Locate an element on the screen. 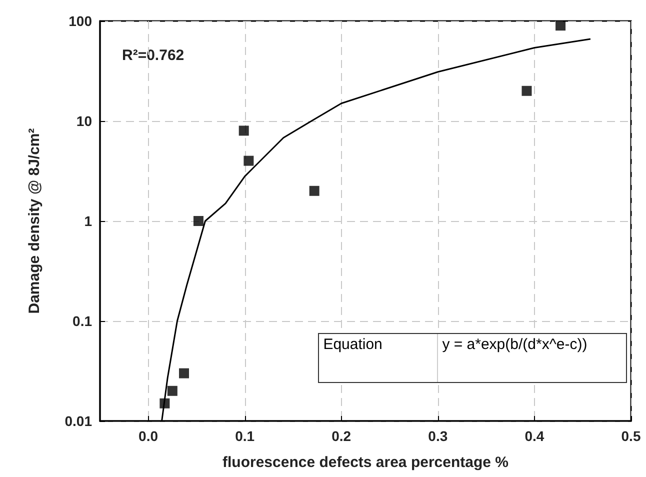 Image resolution: width=646 pixels, height=477 pixels. annotation: R²=0.762 is located at coordinates (153, 55).